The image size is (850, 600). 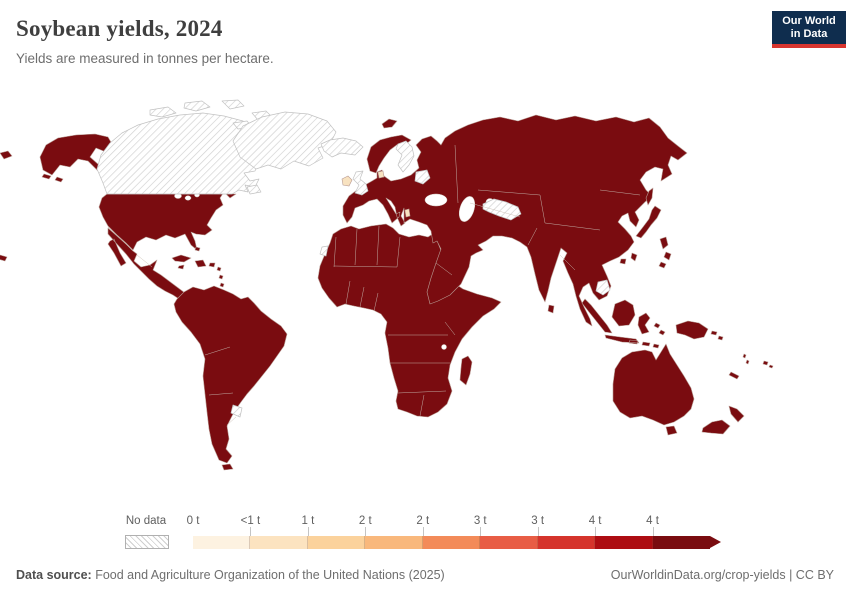 What do you see at coordinates (699, 330) in the screenshot?
I see `region-new-guinea` at bounding box center [699, 330].